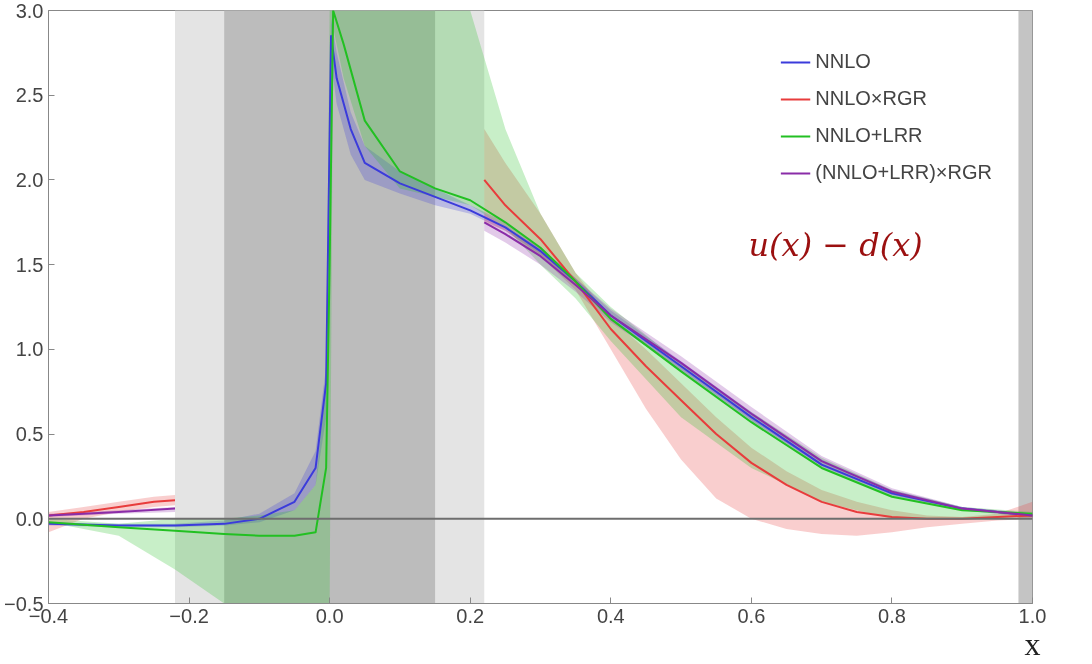  Describe the element at coordinates (871, 98) in the screenshot. I see `legend-label: NNLO×RGR` at that location.